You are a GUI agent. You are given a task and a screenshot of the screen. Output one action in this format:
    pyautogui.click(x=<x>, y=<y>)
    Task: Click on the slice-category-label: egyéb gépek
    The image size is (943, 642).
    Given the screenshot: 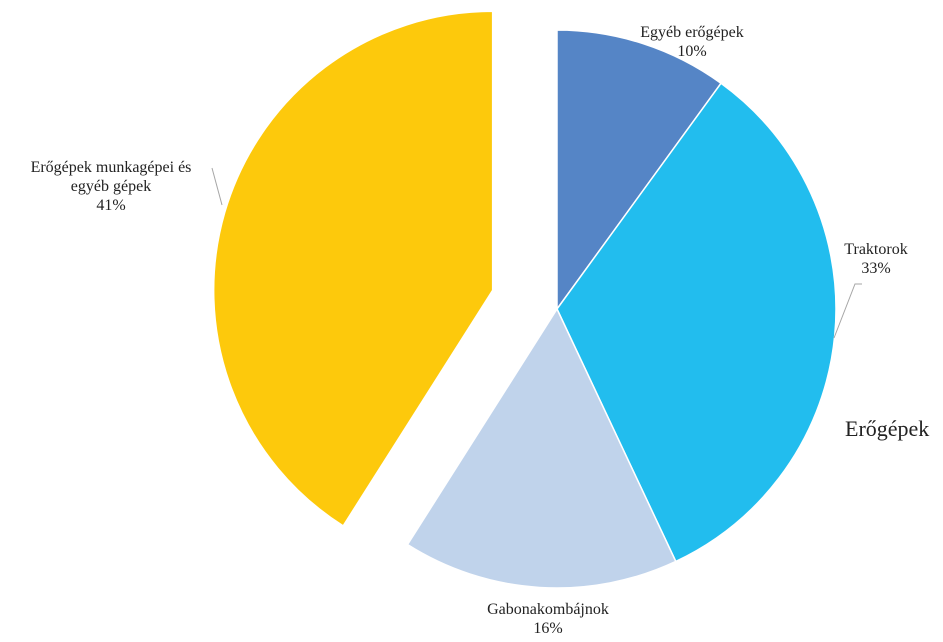 What is the action you would take?
    pyautogui.click(x=111, y=186)
    